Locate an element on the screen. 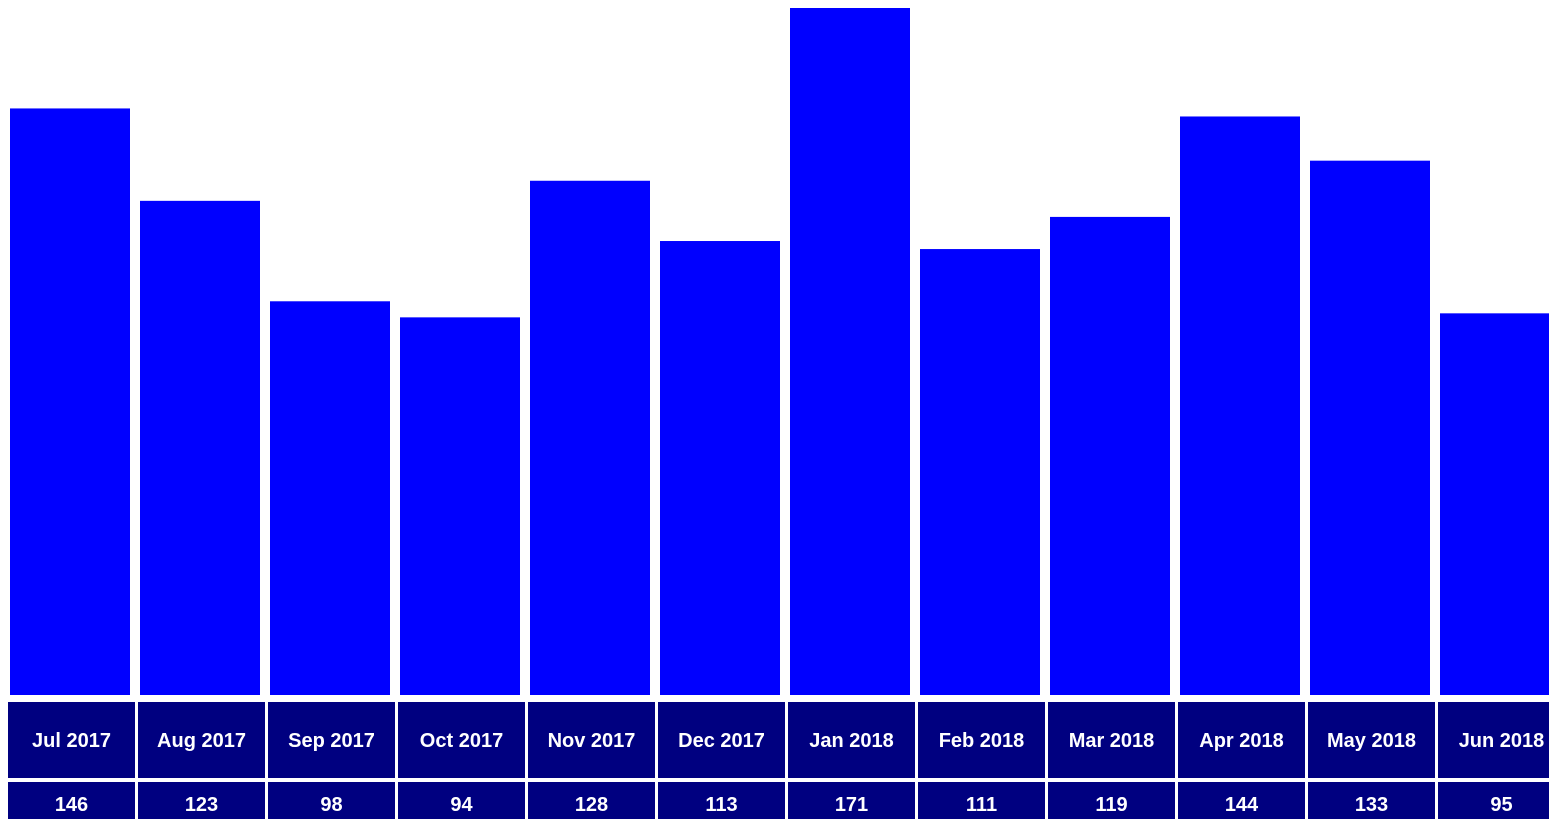  bar-jul-2017 is located at coordinates (70, 401).